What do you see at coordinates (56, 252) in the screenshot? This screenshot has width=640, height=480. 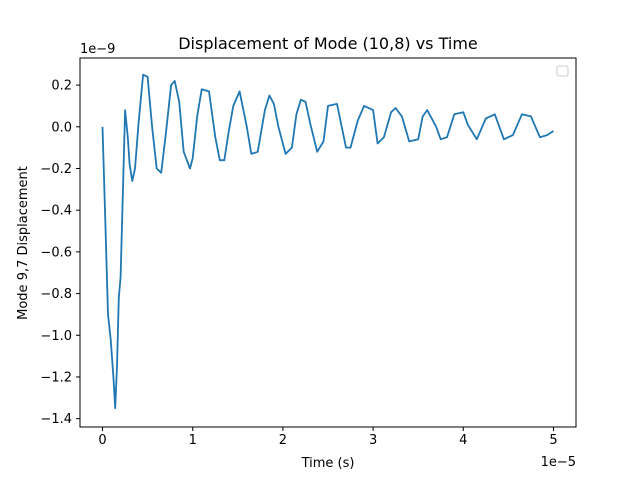 I see `y-tick-label: −0.6` at bounding box center [56, 252].